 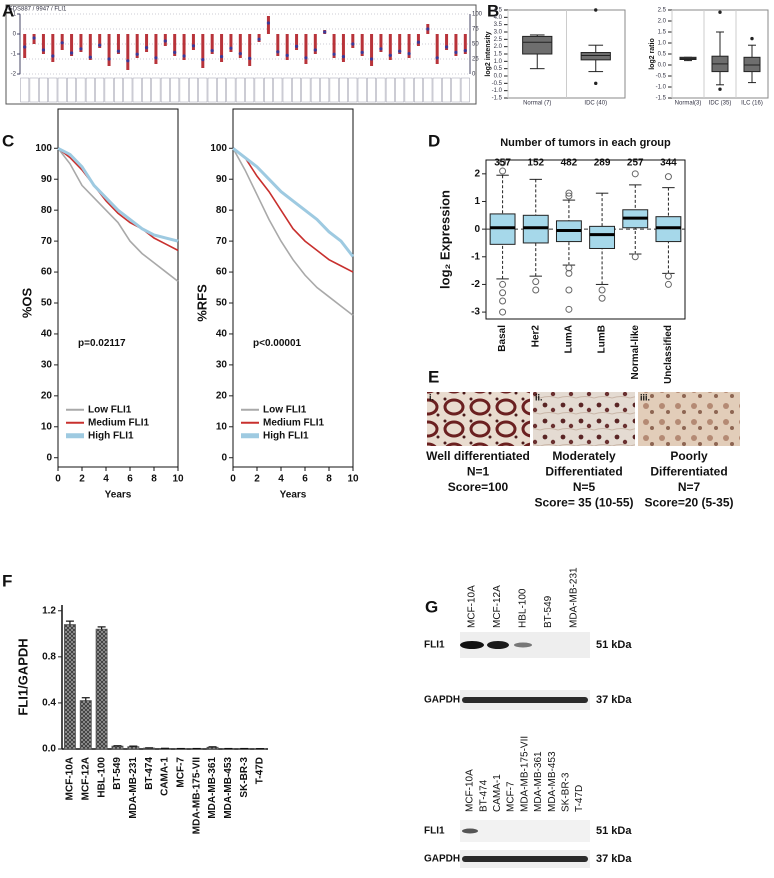 I want to click on lane-label: MCF-12A, so click(x=497, y=606).